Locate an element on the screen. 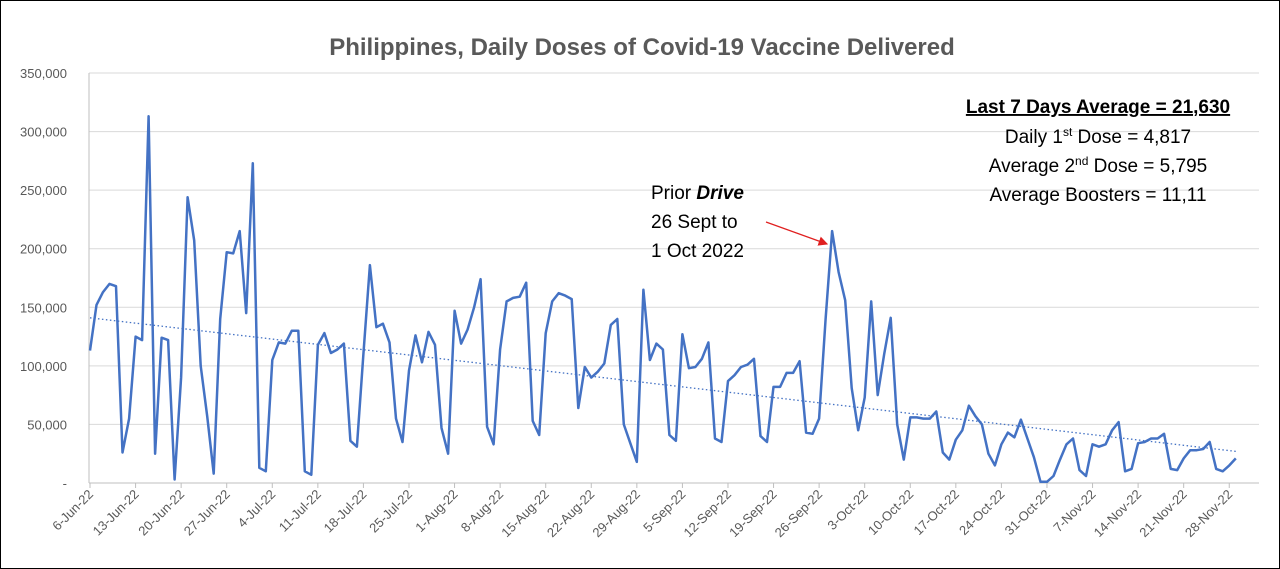 This screenshot has width=1280, height=569. drive-annotation-line3: 1 Oct 2022 is located at coordinates (697, 251).